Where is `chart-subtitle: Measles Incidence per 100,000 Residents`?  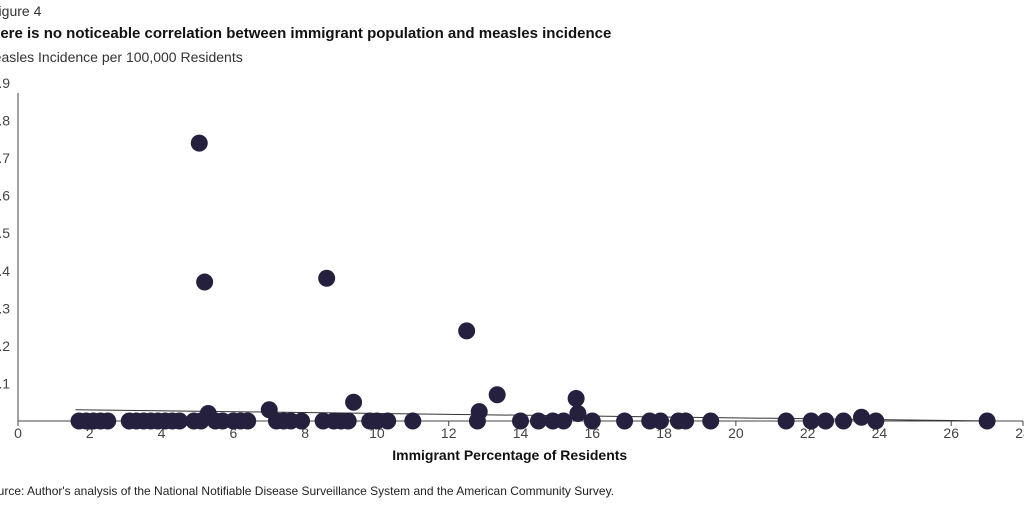 chart-subtitle: Measles Incidence per 100,000 Residents is located at coordinates (121, 57).